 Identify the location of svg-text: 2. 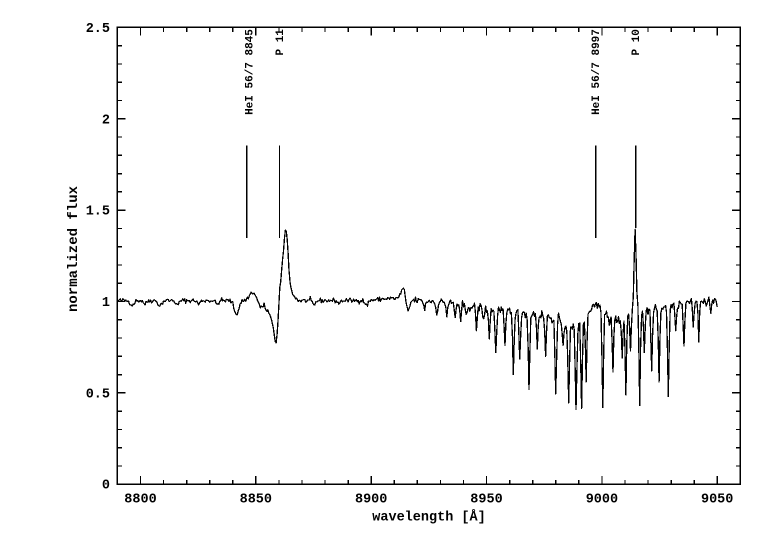
(106, 120).